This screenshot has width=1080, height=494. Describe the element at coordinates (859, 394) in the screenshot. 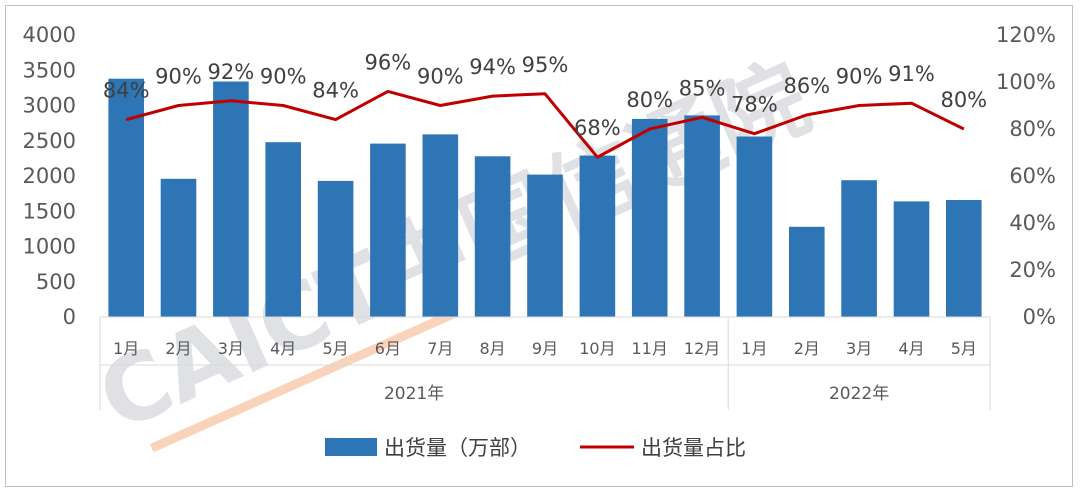

I see `year-group-label: 2022年` at that location.